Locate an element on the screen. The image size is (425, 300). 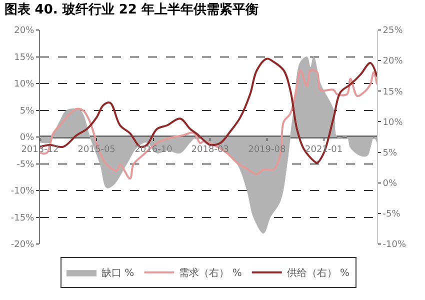
y2-tick-label: 25% is located at coordinates (393, 31).